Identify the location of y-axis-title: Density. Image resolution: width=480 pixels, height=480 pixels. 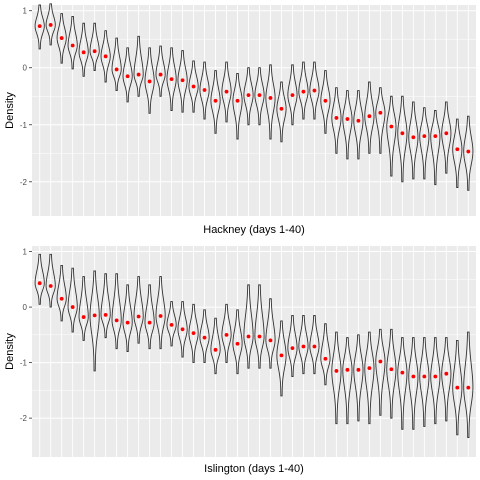
(10, 351).